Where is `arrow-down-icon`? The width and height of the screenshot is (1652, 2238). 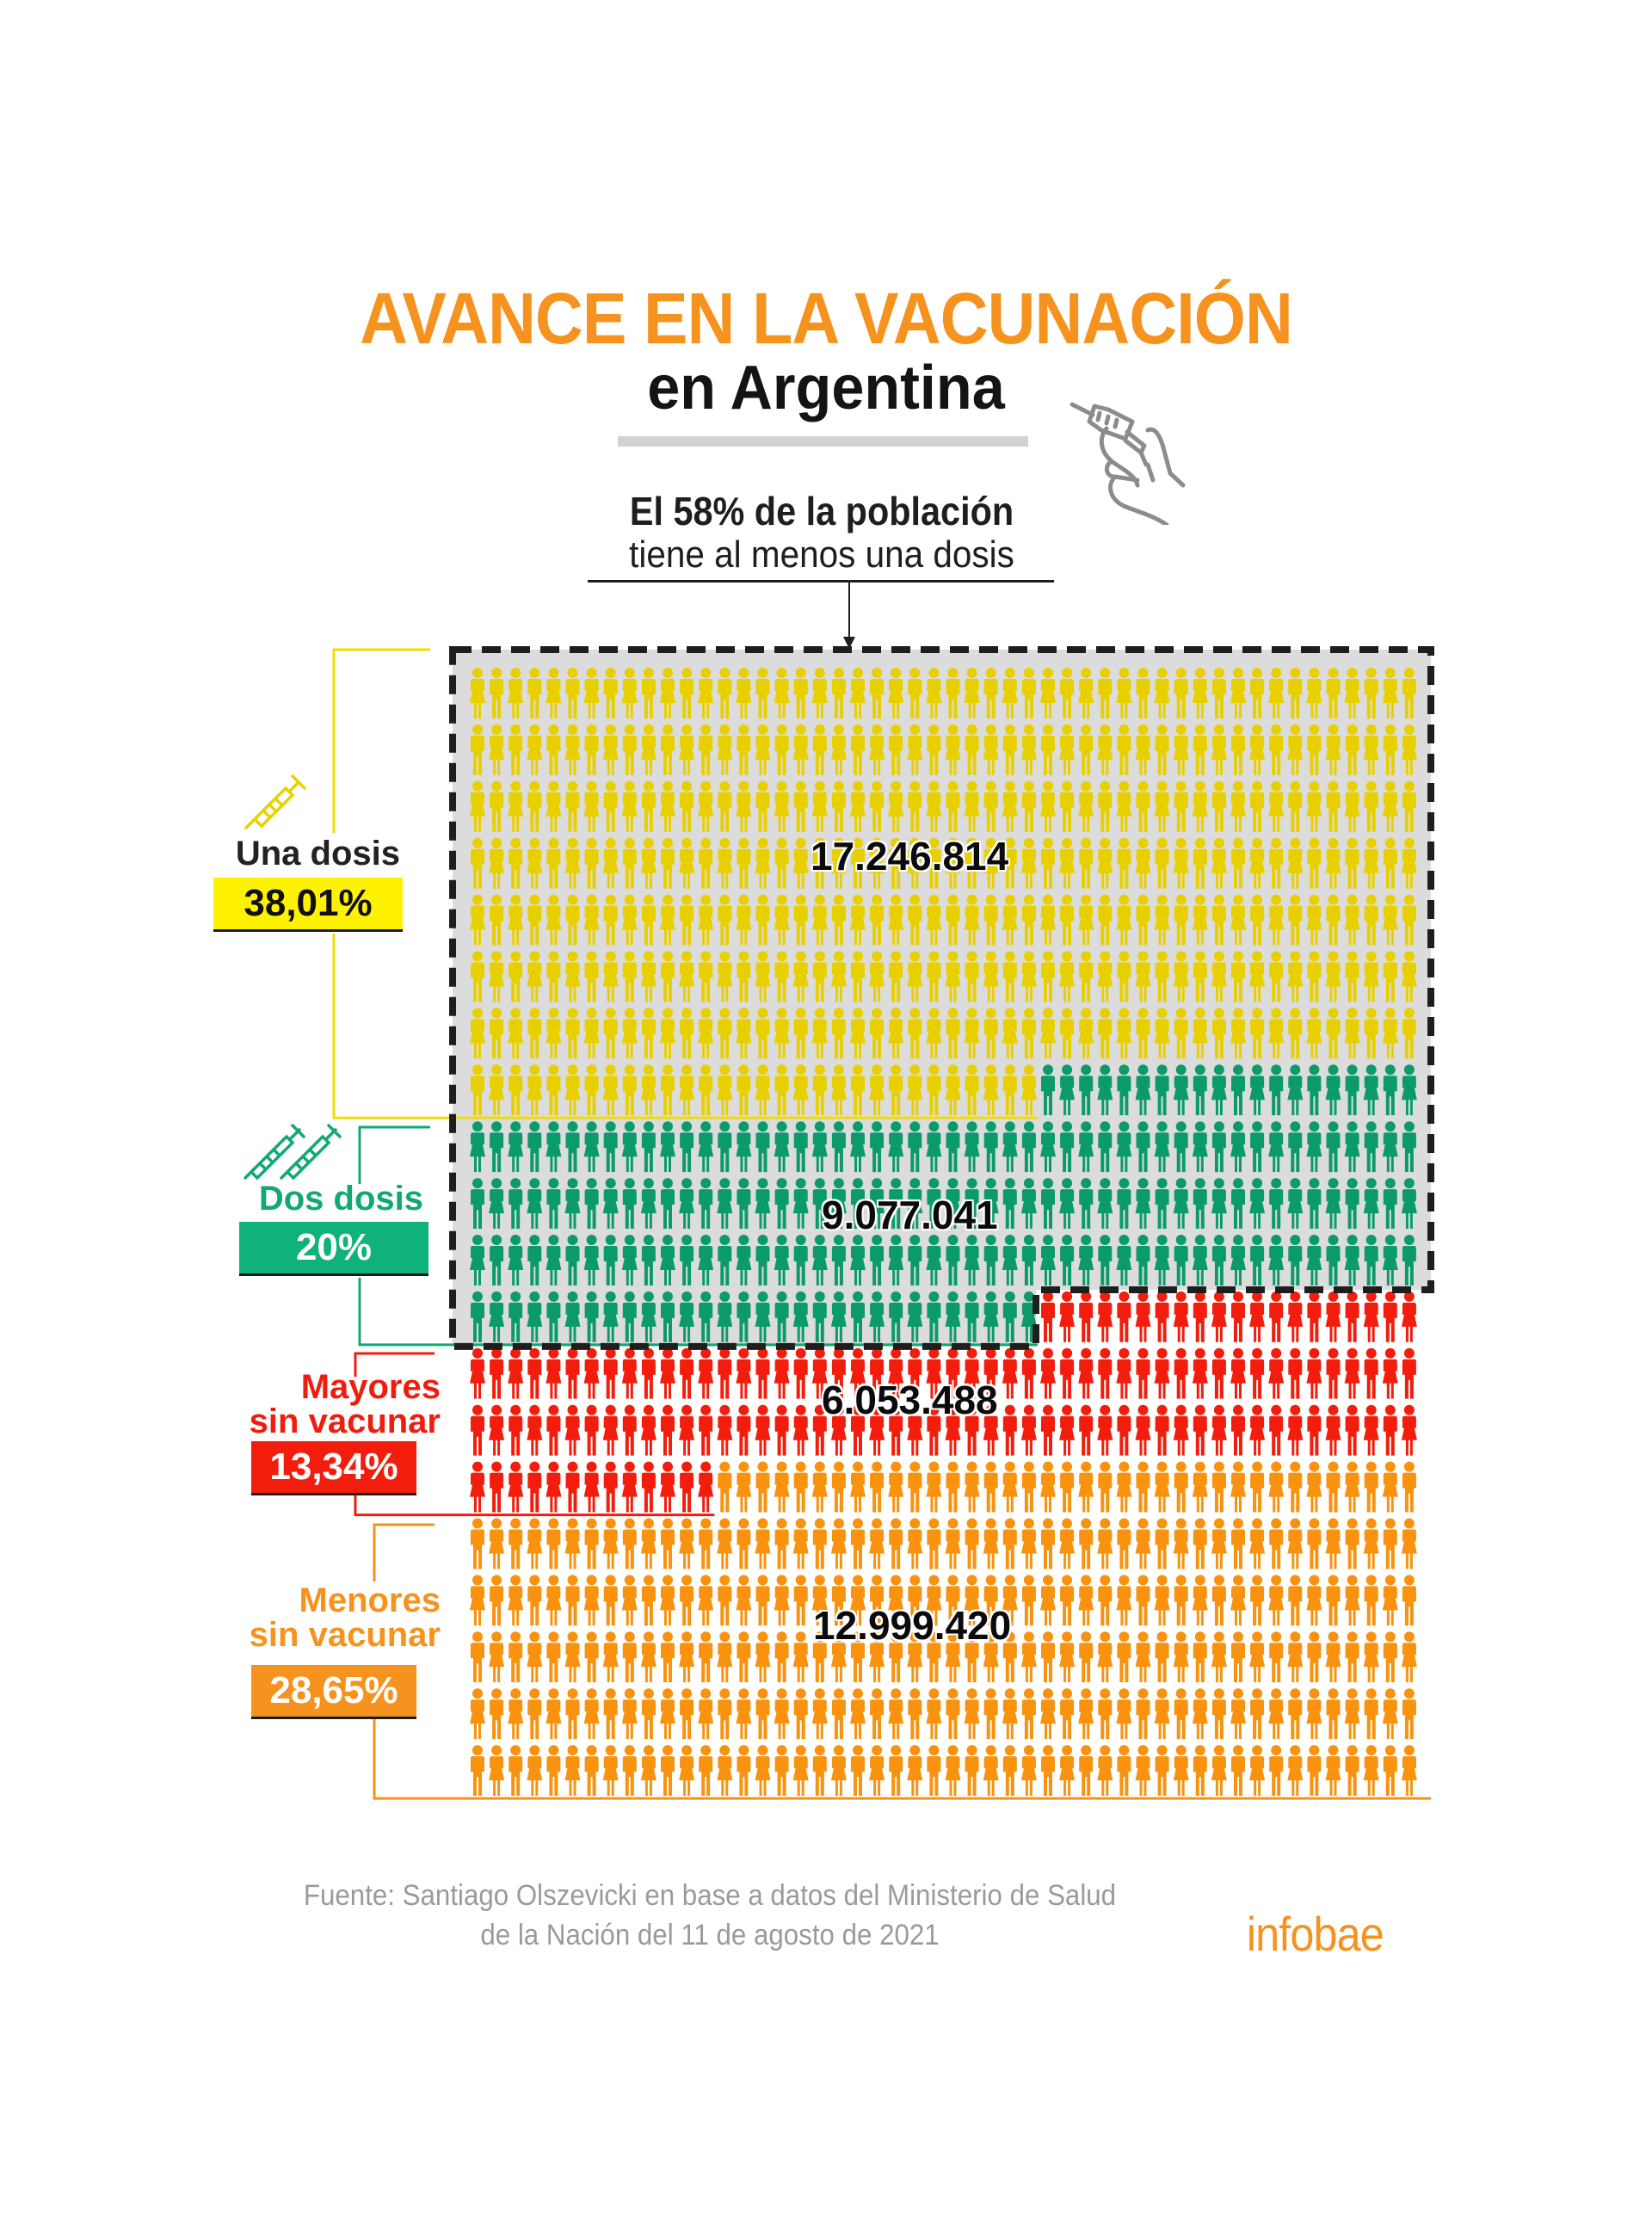 arrow-down-icon is located at coordinates (849, 643).